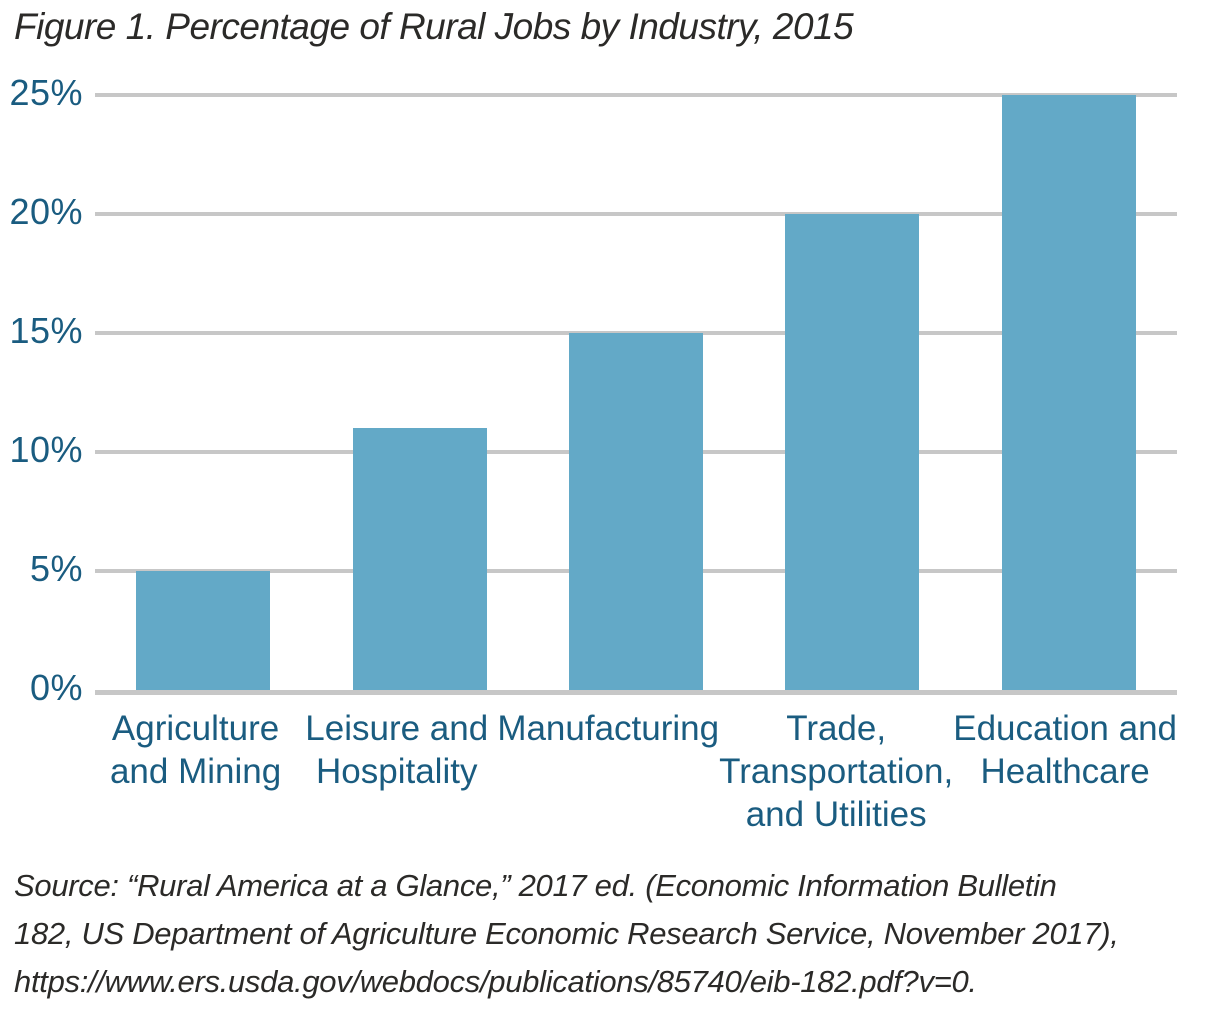 Image resolution: width=1206 pixels, height=1012 pixels. What do you see at coordinates (46, 330) in the screenshot?
I see `y-axis-tick-label: 15%` at bounding box center [46, 330].